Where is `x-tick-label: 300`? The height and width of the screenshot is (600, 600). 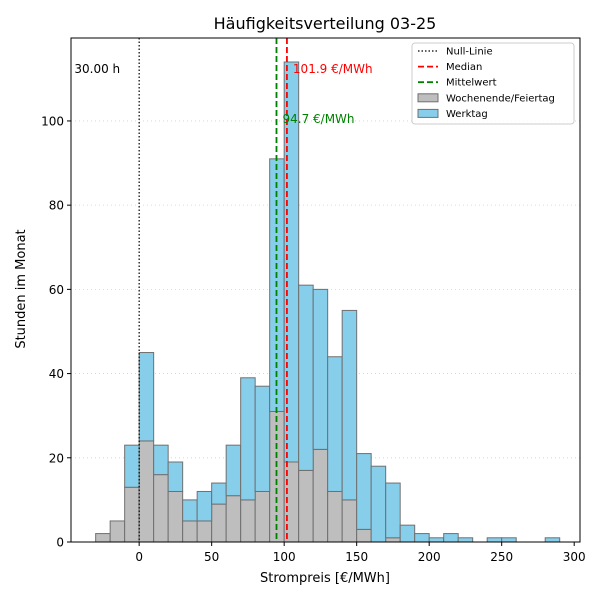 x-tick-label: 300 is located at coordinates (574, 557).